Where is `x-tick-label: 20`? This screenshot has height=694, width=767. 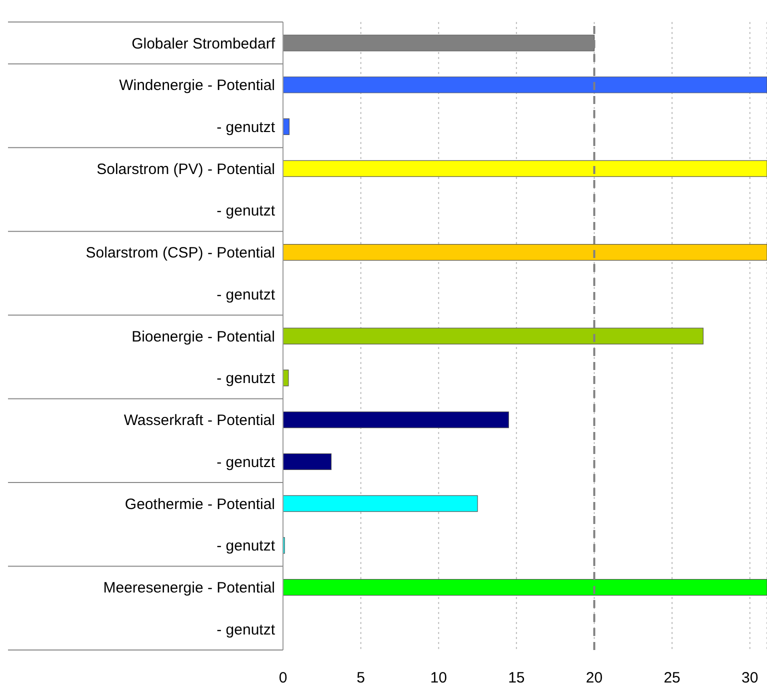
x-tick-label: 20 is located at coordinates (594, 678).